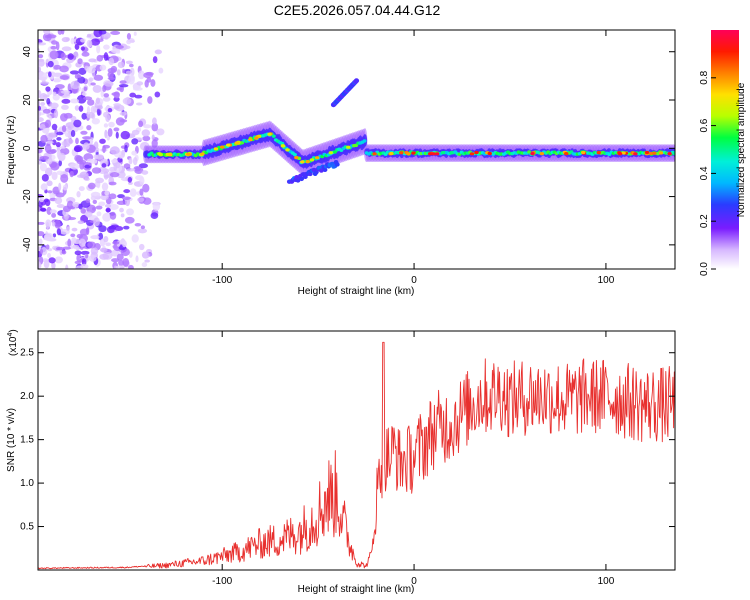  What do you see at coordinates (707, 173) in the screenshot?
I see `colorbar-ticks: 0.0 0.2 0.4 0.6 0.8` at bounding box center [707, 173].